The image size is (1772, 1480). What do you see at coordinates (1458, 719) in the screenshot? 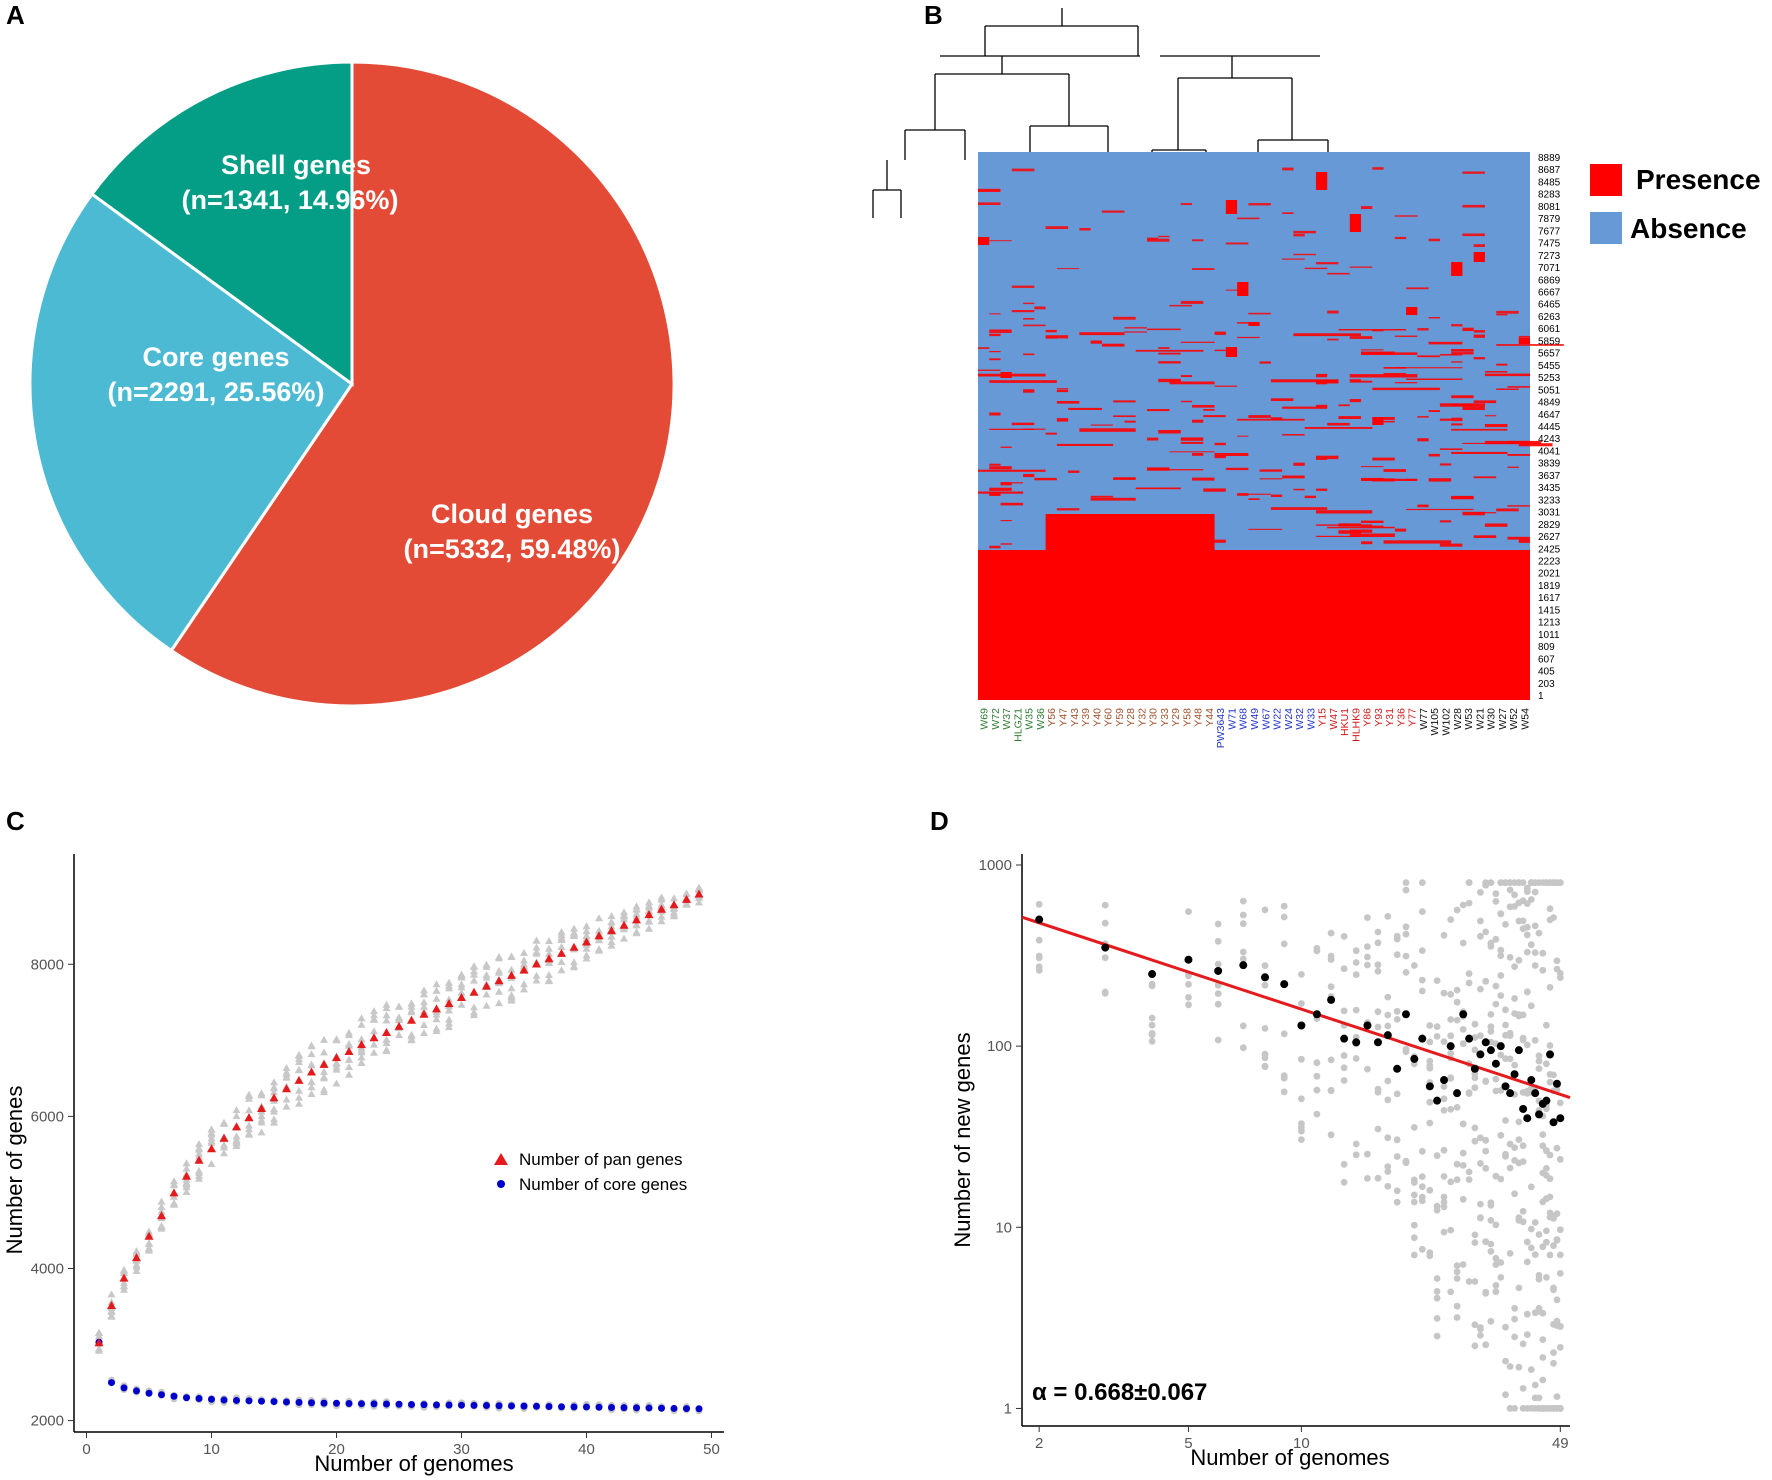
I see `heatmap-column-label: W28` at bounding box center [1458, 719].